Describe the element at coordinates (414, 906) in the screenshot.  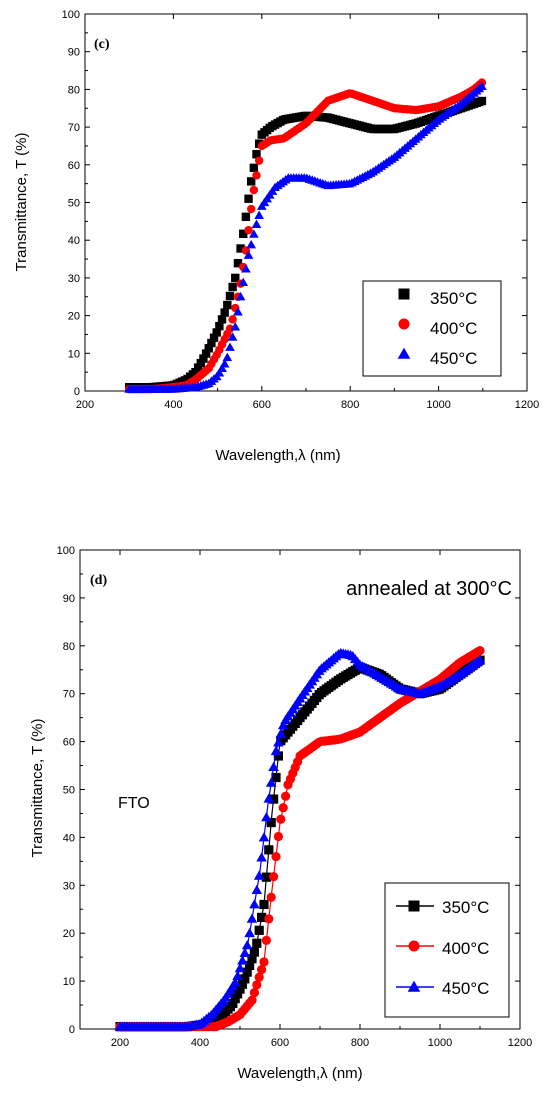
I see `legend-marker-square` at that location.